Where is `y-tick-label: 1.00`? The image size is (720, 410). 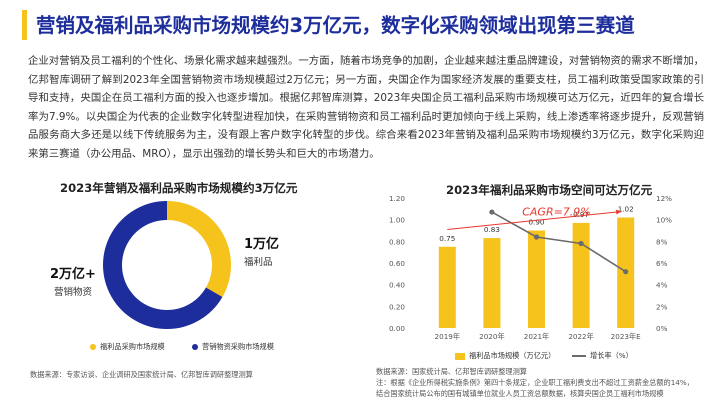 y-tick-label: 1.00 is located at coordinates (397, 220).